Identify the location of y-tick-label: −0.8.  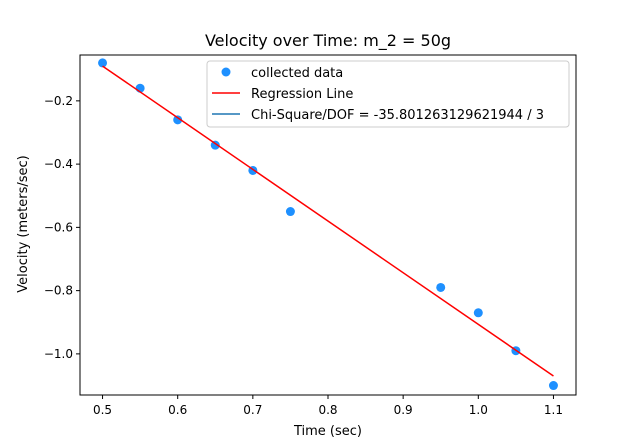
(58, 291).